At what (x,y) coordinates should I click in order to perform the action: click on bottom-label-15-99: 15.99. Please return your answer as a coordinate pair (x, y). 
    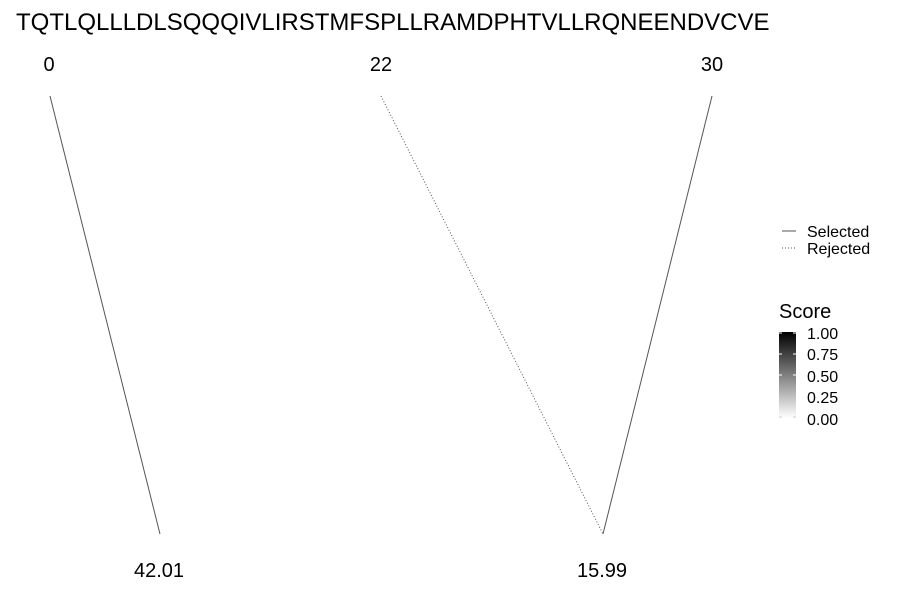
    Looking at the image, I should click on (602, 571).